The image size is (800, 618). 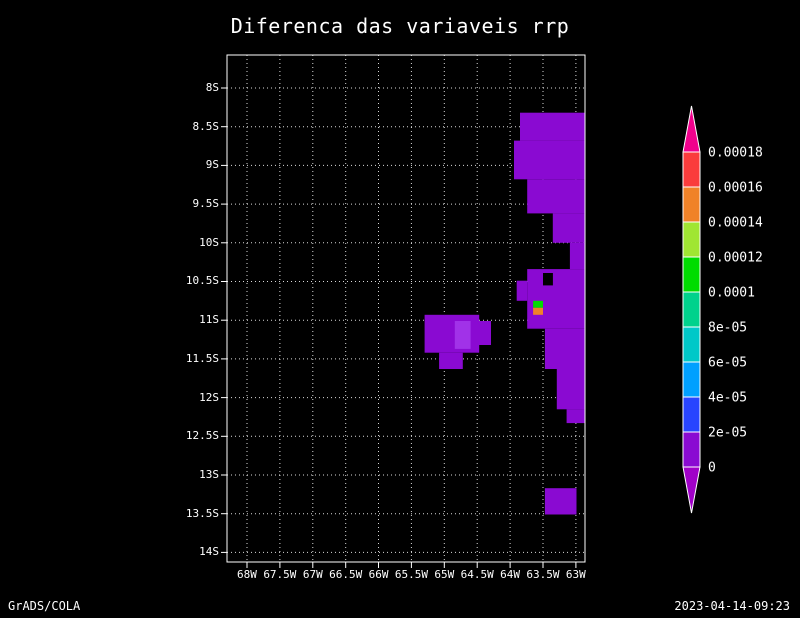 I want to click on y-tick-label: 10S, so click(x=209, y=242).